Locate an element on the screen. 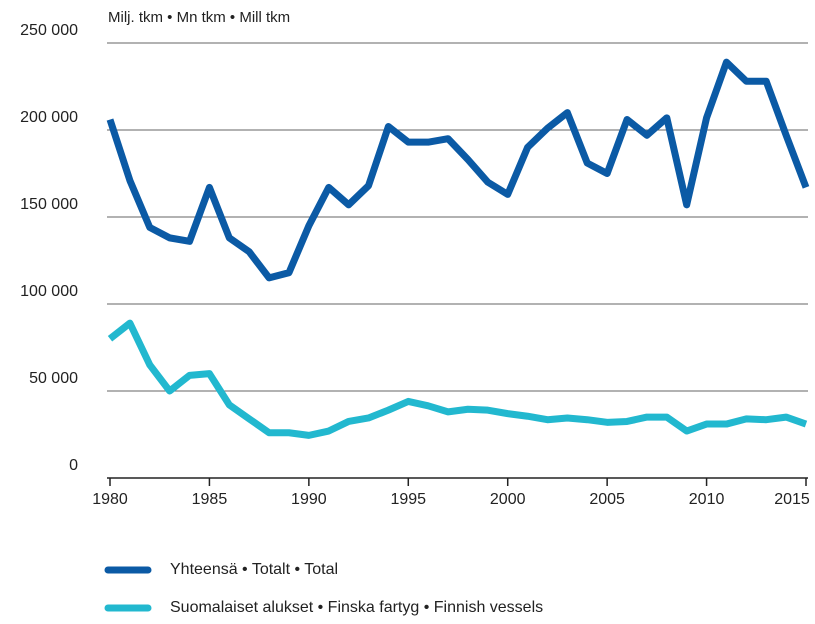 The width and height of the screenshot is (815, 624). axis-unit-label: Milj. tkm • Mn tkm • Mill tkm is located at coordinates (199, 17).